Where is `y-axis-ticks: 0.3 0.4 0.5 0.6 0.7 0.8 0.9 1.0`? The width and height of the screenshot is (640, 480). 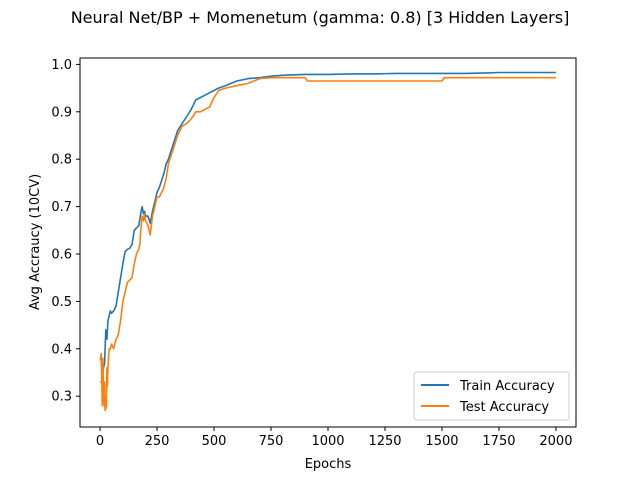
y-axis-ticks: 0.3 0.4 0.5 0.6 0.7 0.8 0.9 1.0 is located at coordinates (65, 231).